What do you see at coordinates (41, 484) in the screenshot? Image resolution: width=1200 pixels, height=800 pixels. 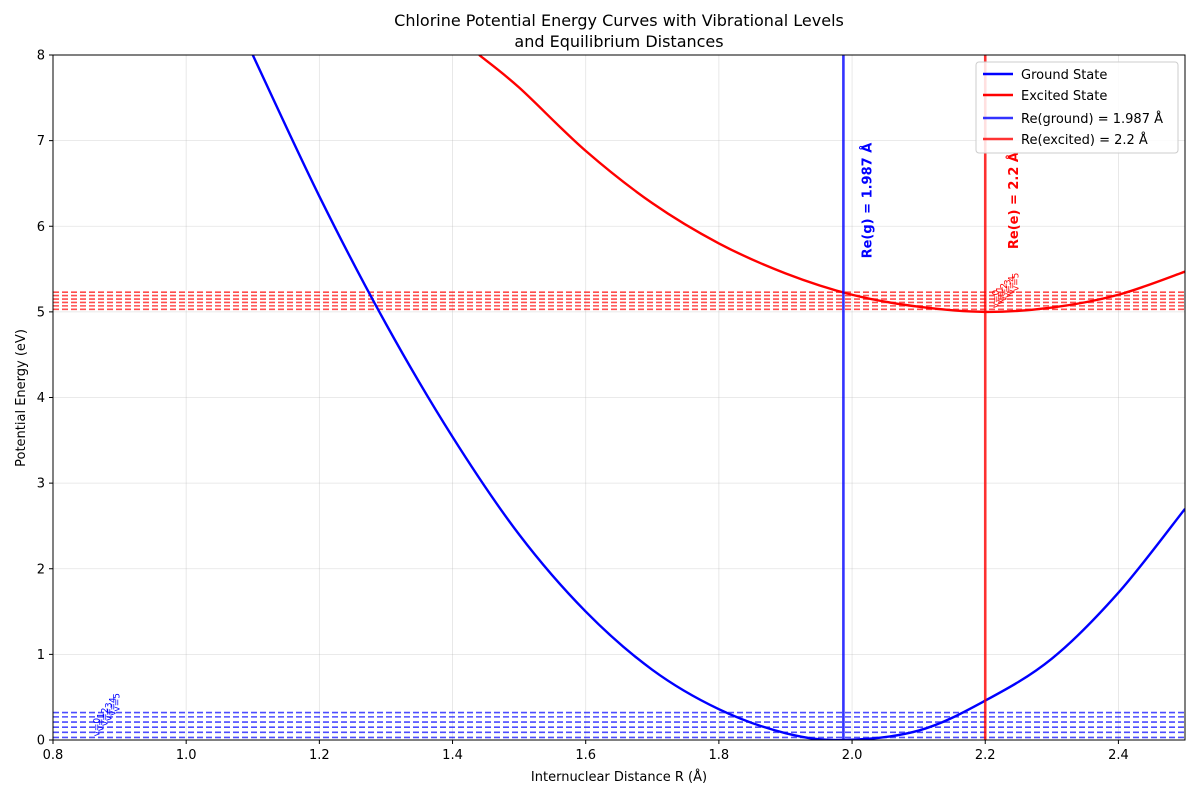 I see `y-tick-label: 3` at bounding box center [41, 484].